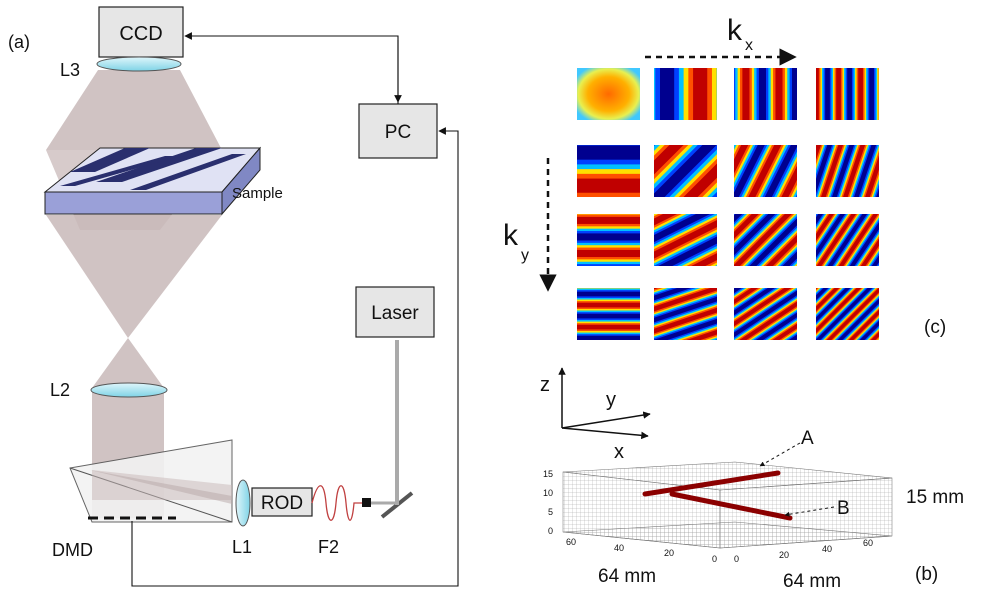  I want to click on kx-sub: x, so click(749, 45).